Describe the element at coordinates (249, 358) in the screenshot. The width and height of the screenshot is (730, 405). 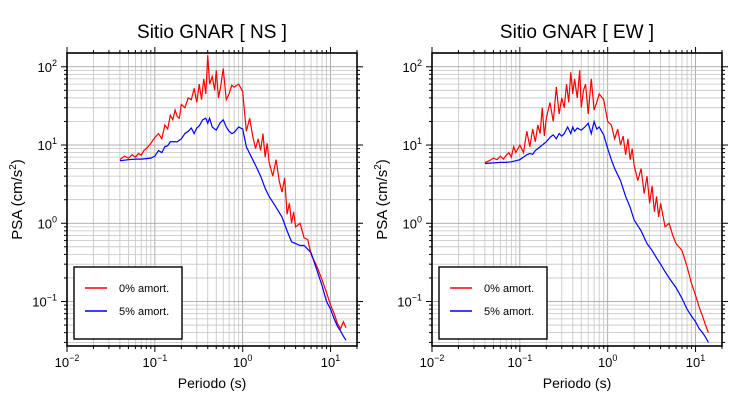
I see `chart-1-xtick-label-exp: 0` at that location.